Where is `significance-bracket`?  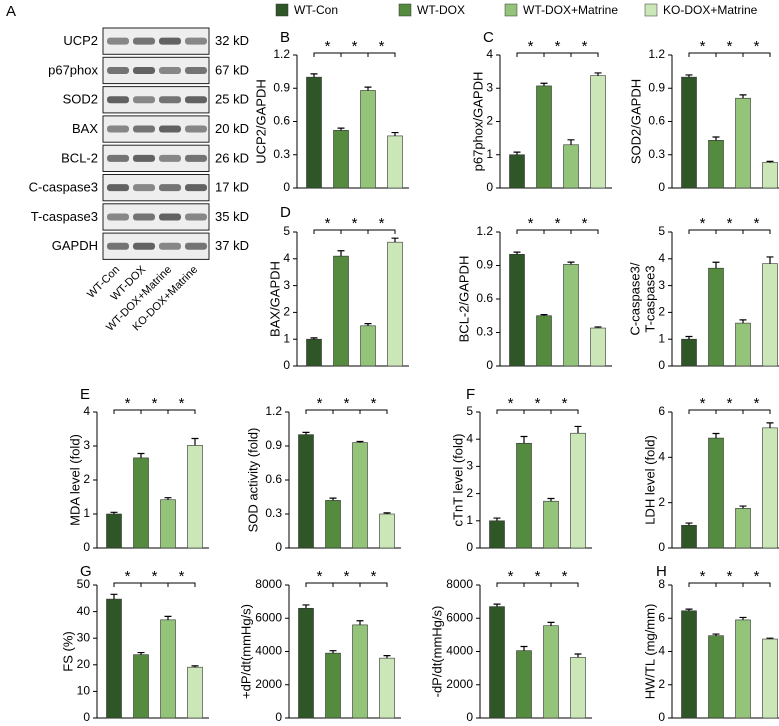 significance-bracket is located at coordinates (756, 231).